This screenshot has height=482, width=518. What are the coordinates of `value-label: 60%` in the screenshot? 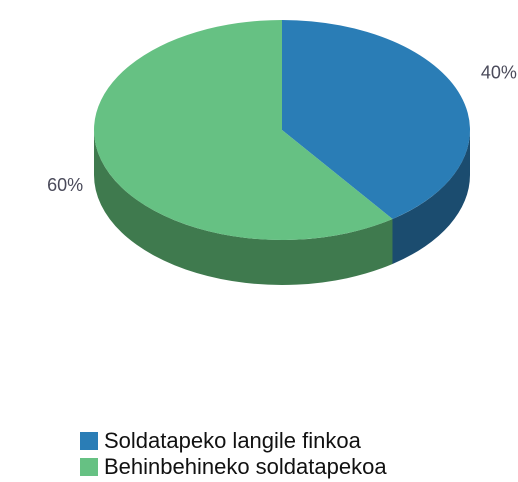 It's located at (65, 185).